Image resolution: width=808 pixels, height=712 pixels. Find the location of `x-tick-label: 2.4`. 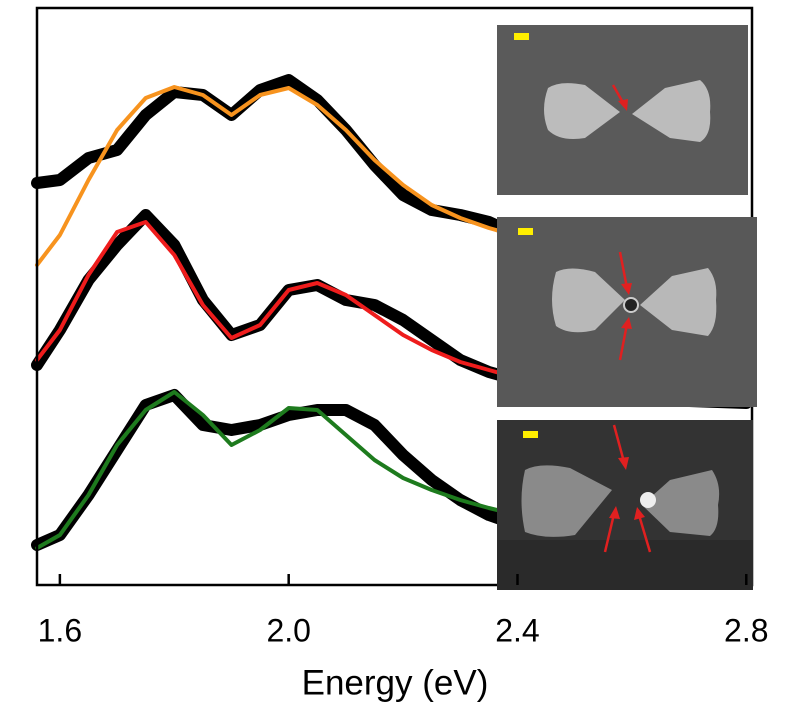

x-tick-label: 2.4 is located at coordinates (517, 630).